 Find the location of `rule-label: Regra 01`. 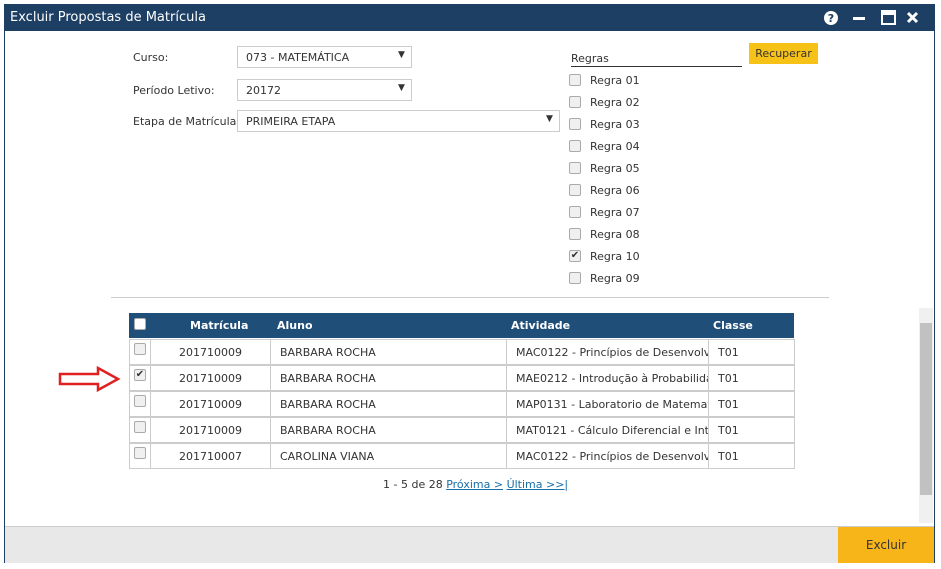

rule-label: Regra 01 is located at coordinates (615, 80).